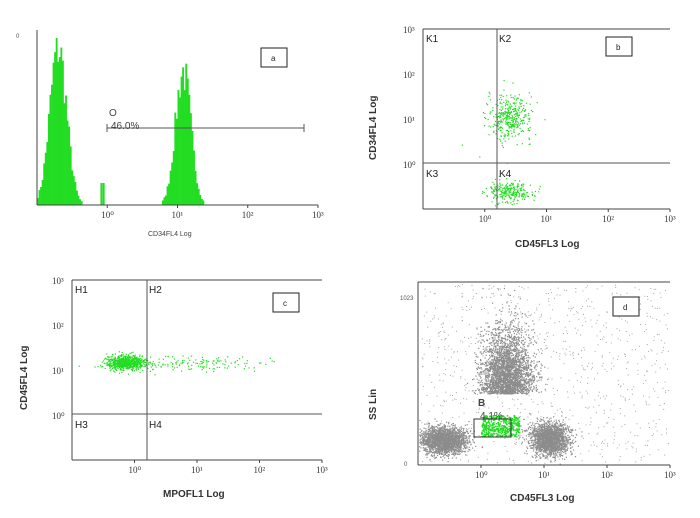  Describe the element at coordinates (197, 470) in the screenshot. I see `x-tick-label: 10¹` at that location.